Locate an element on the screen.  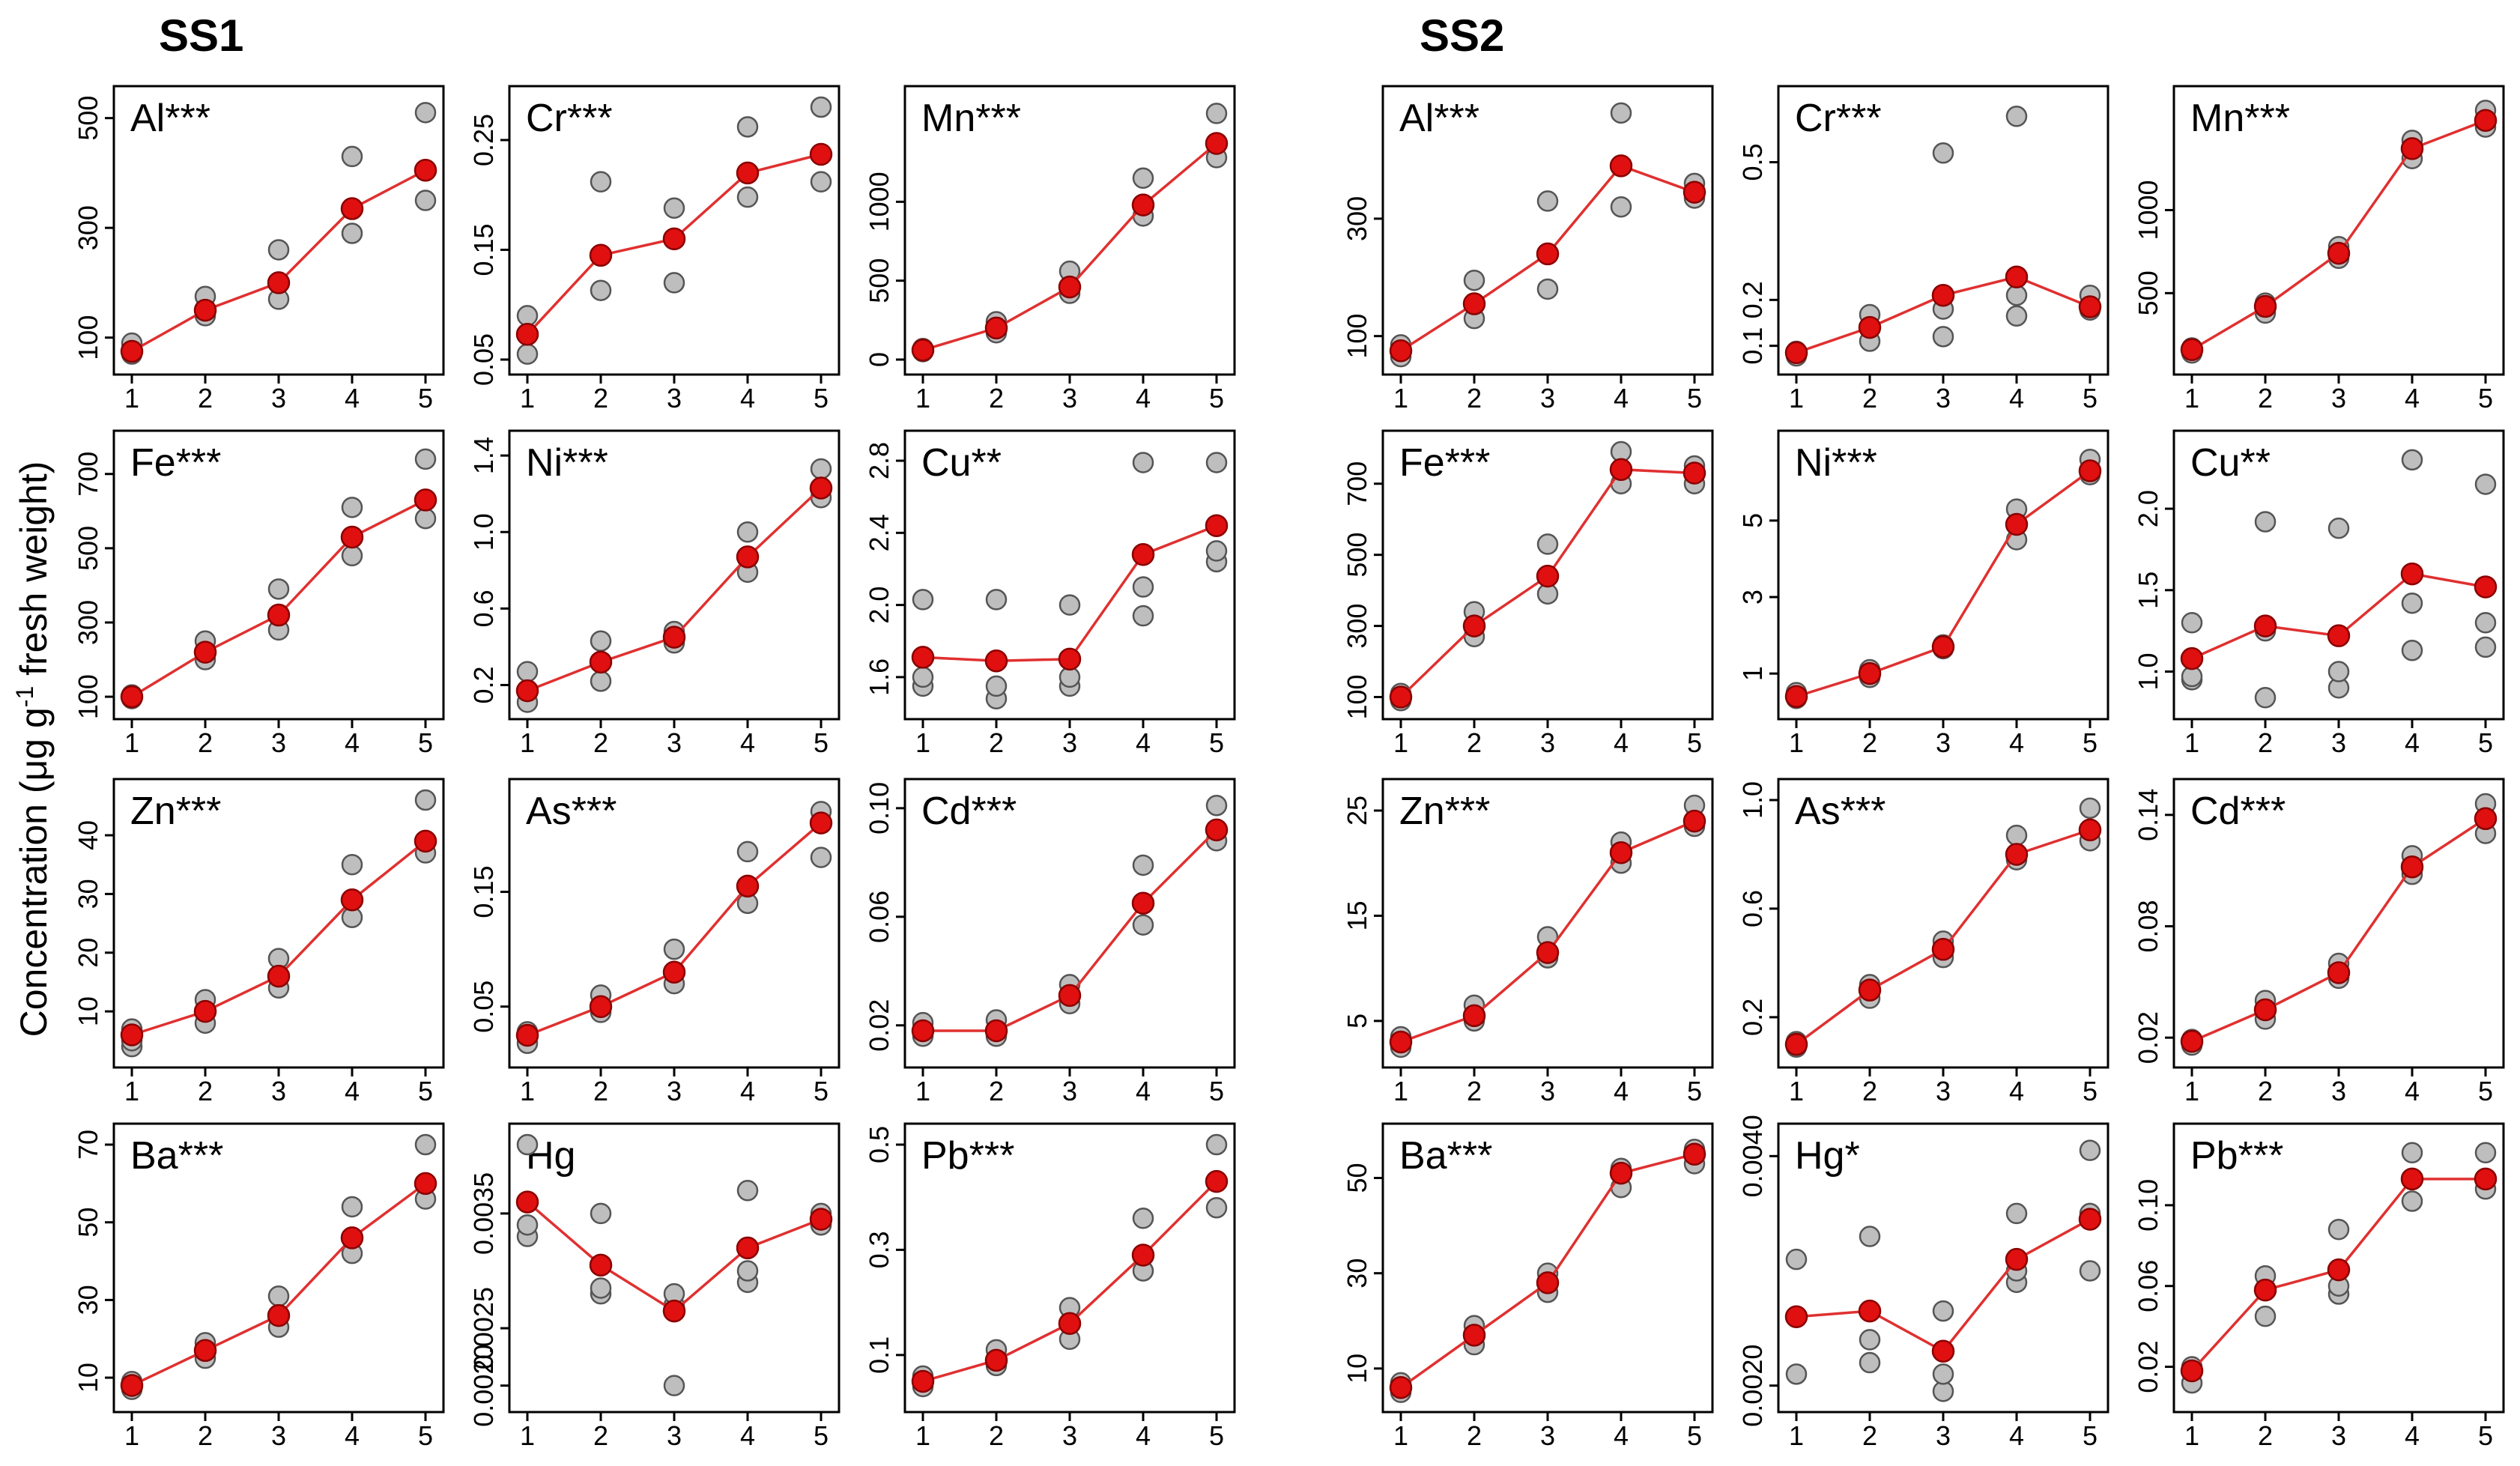
y-tick-label: 0.6 is located at coordinates (483, 608).